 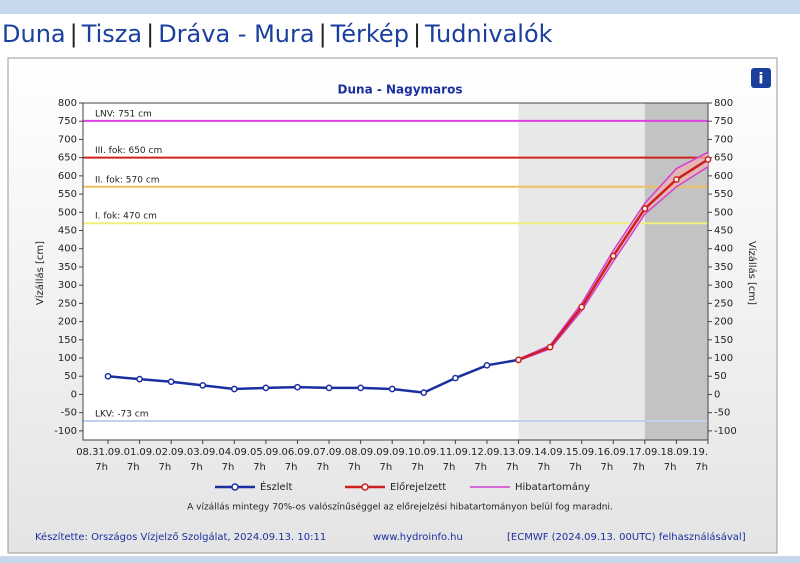 What do you see at coordinates (67, 176) in the screenshot?
I see `y-tick-label: 600` at bounding box center [67, 176].